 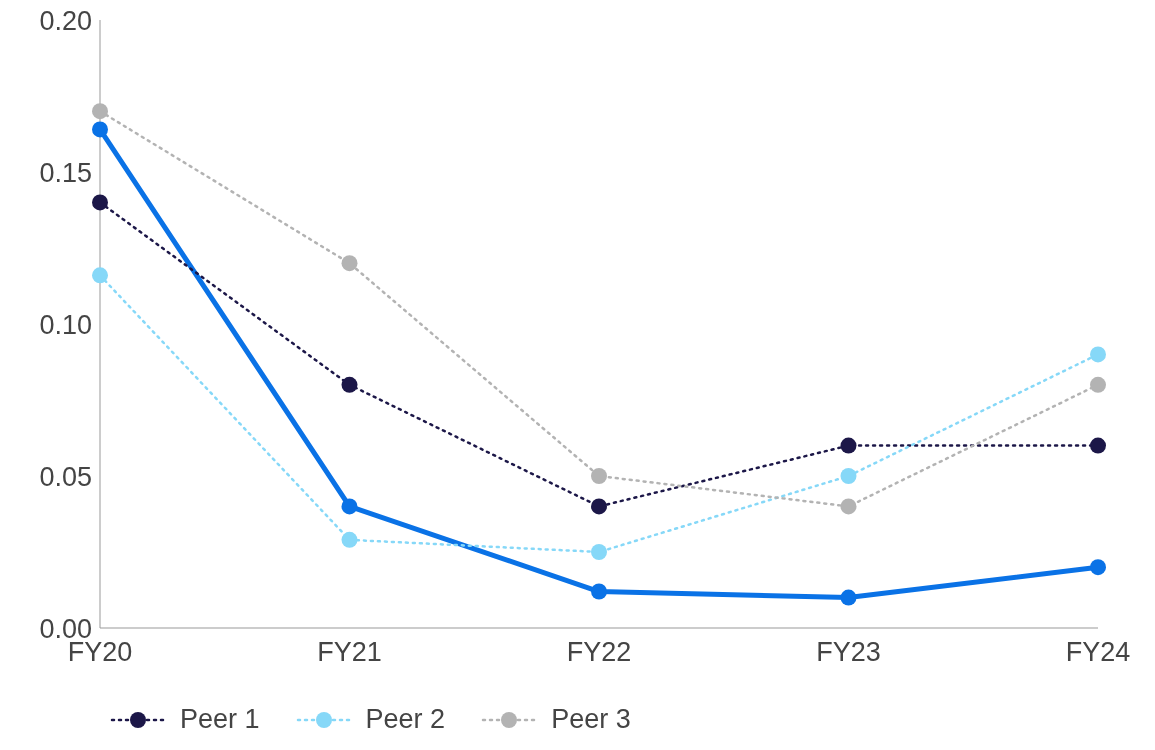 What do you see at coordinates (65, 172) in the screenshot?
I see `y-tick-label: 0.15` at bounding box center [65, 172].